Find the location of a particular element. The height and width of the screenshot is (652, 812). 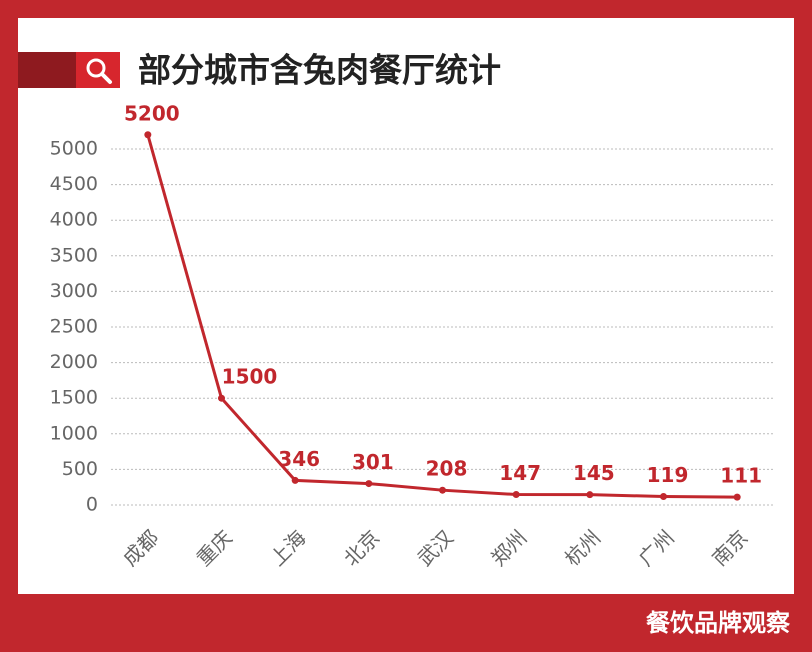

search-icon is located at coordinates (99, 71).